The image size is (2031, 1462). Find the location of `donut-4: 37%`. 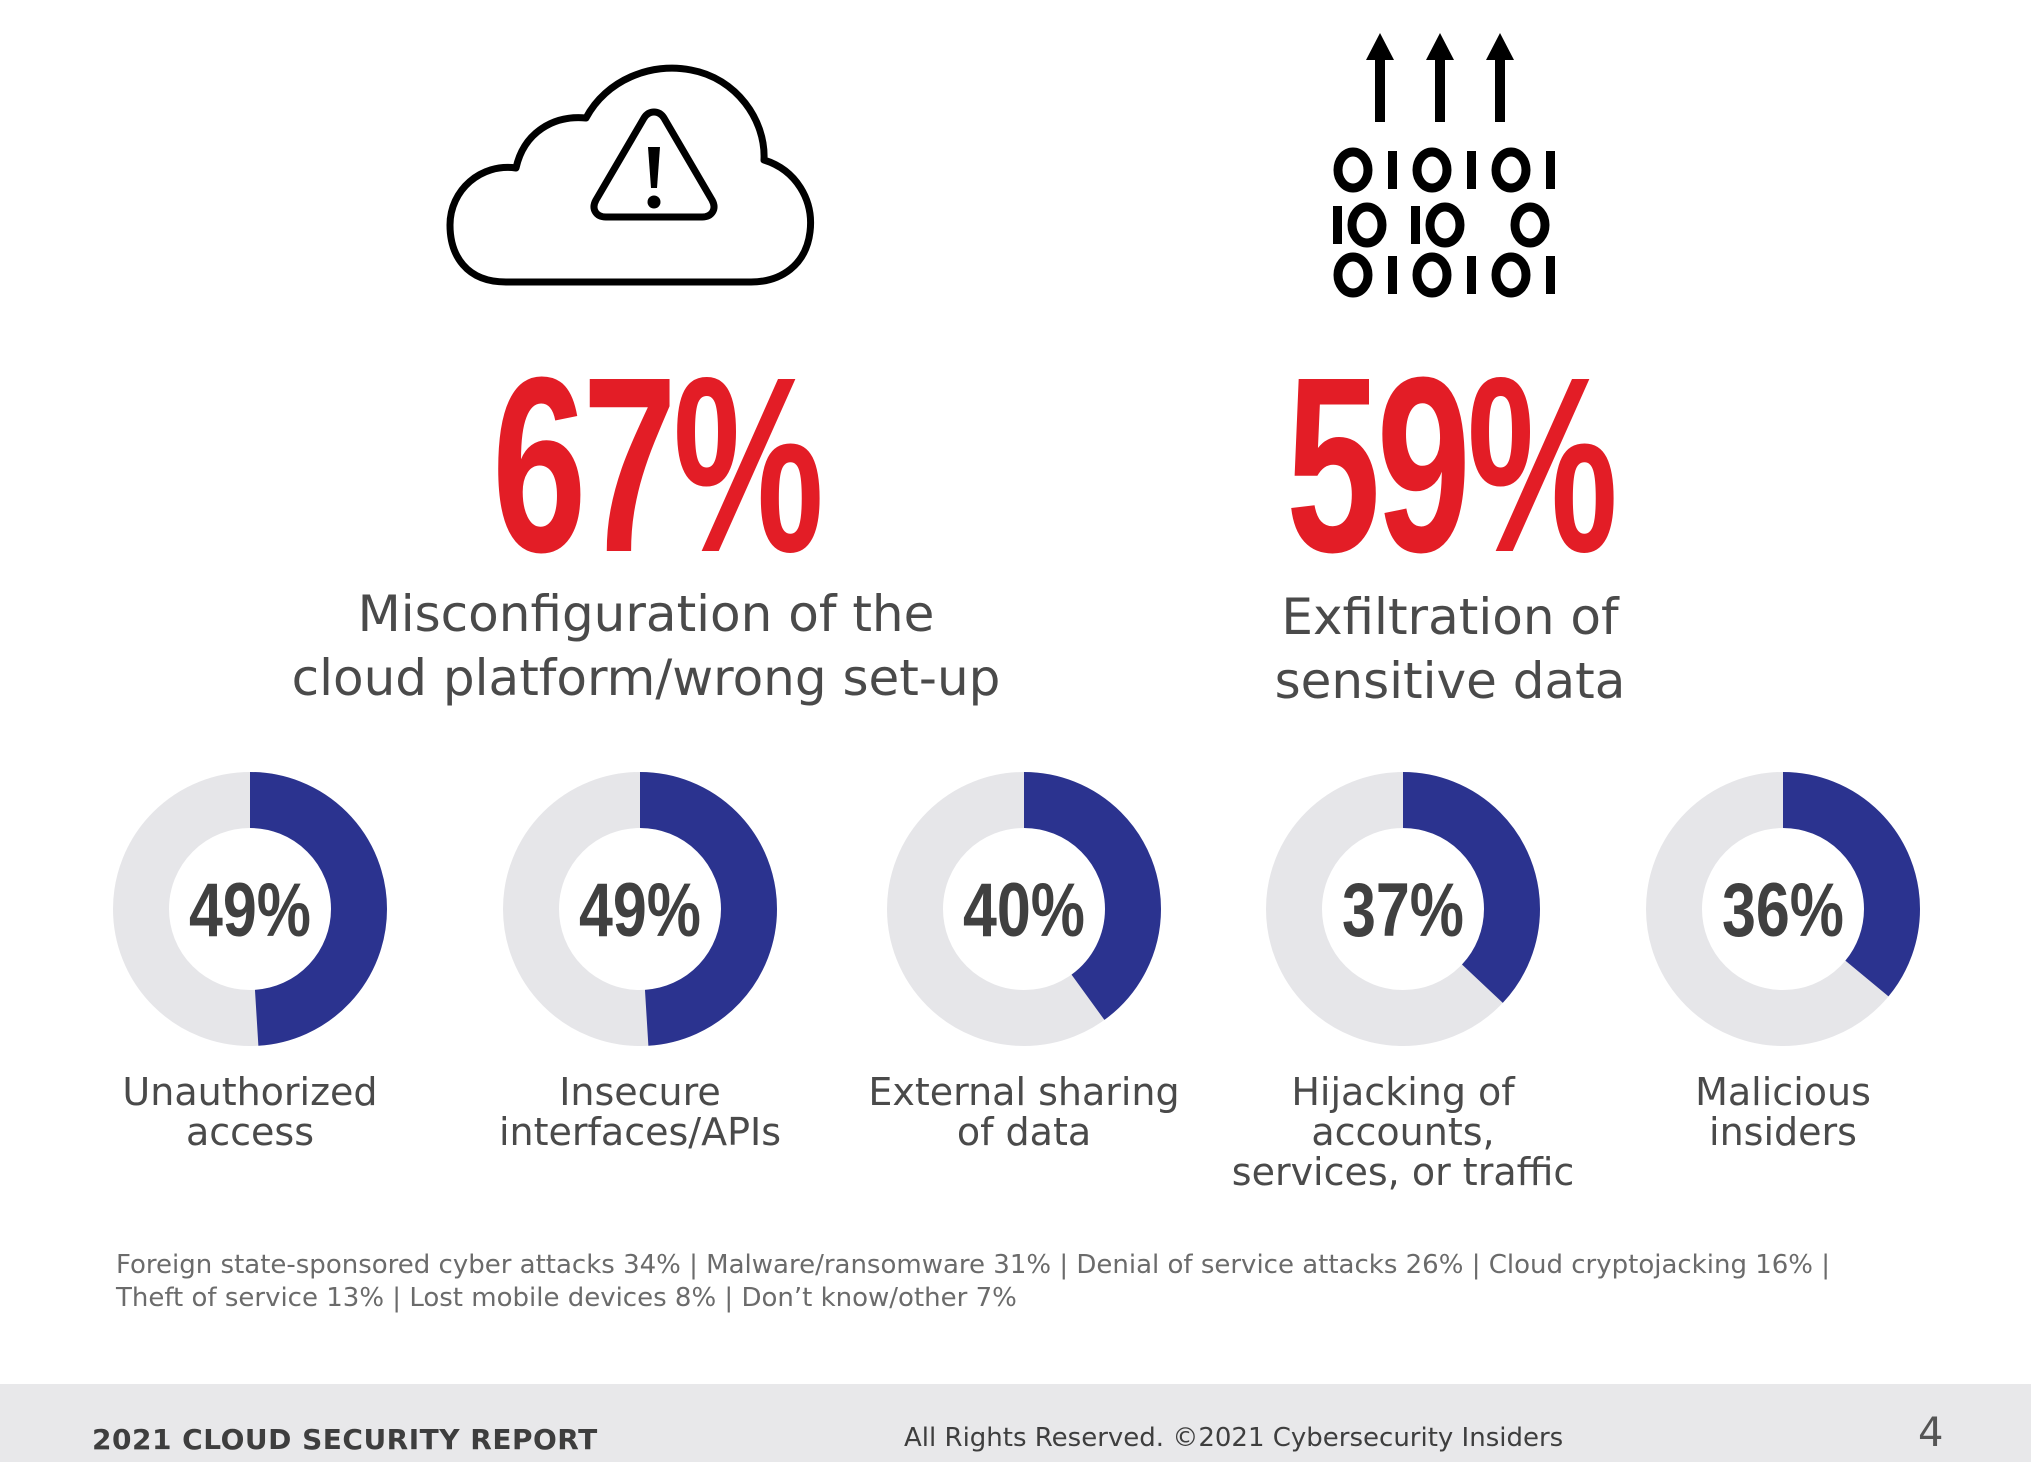

donut-4: 37% is located at coordinates (1403, 909).